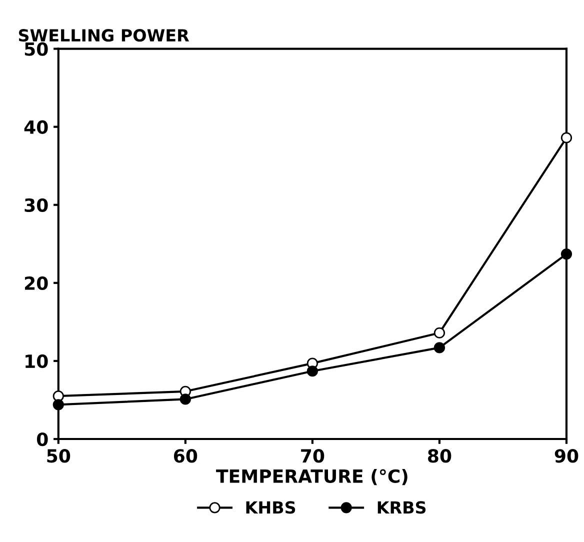  Describe the element at coordinates (186, 456) in the screenshot. I see `x-tick-label: 60` at that location.